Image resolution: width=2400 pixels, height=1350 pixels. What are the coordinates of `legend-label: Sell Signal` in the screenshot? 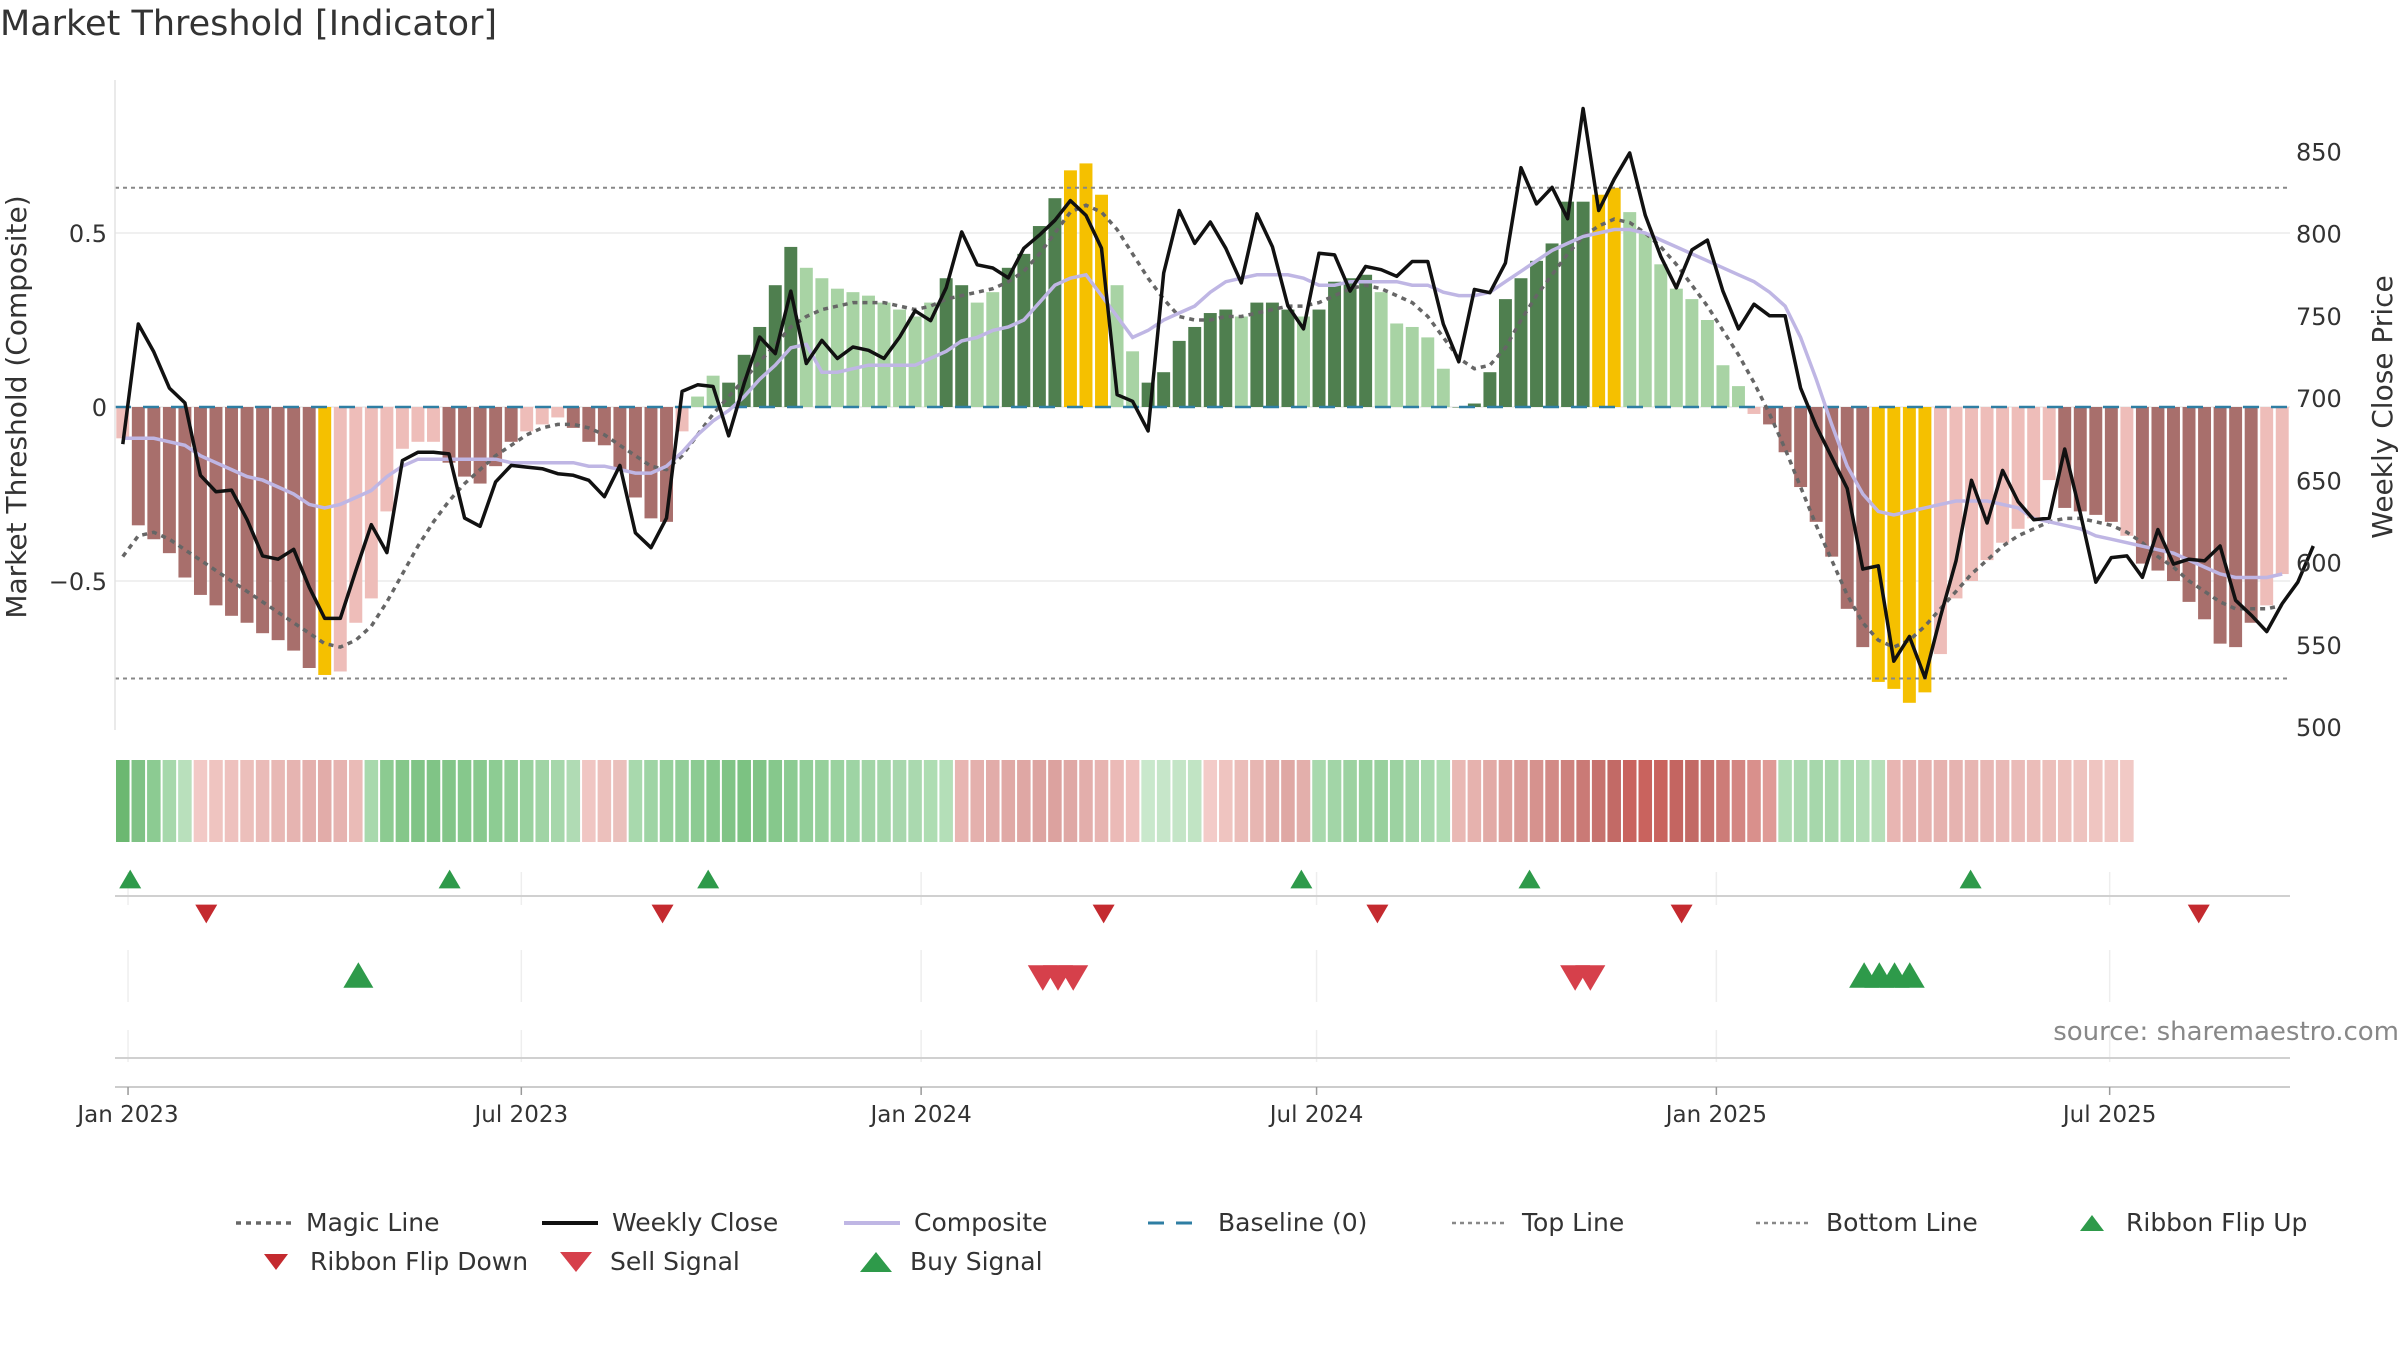 It's located at (675, 1261).